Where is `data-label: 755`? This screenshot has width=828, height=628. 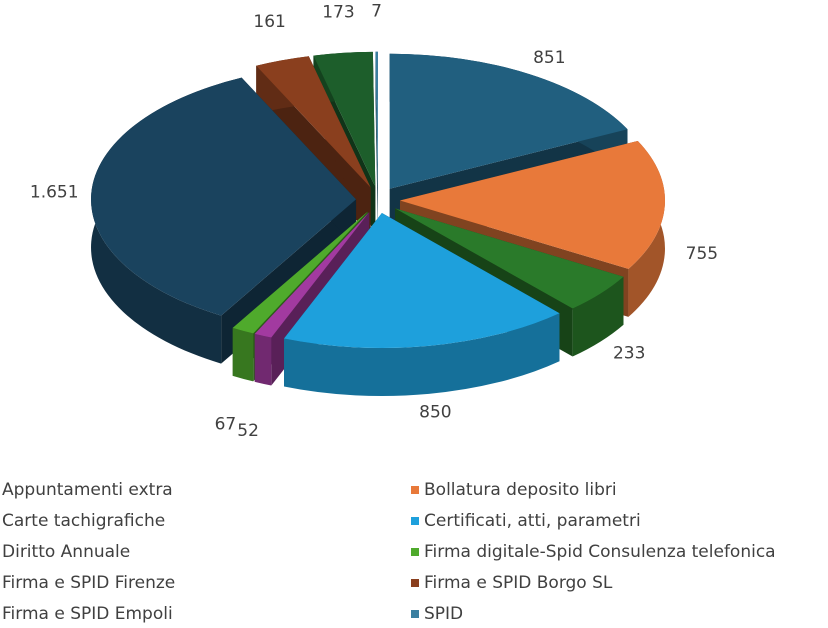
data-label: 755 is located at coordinates (702, 254).